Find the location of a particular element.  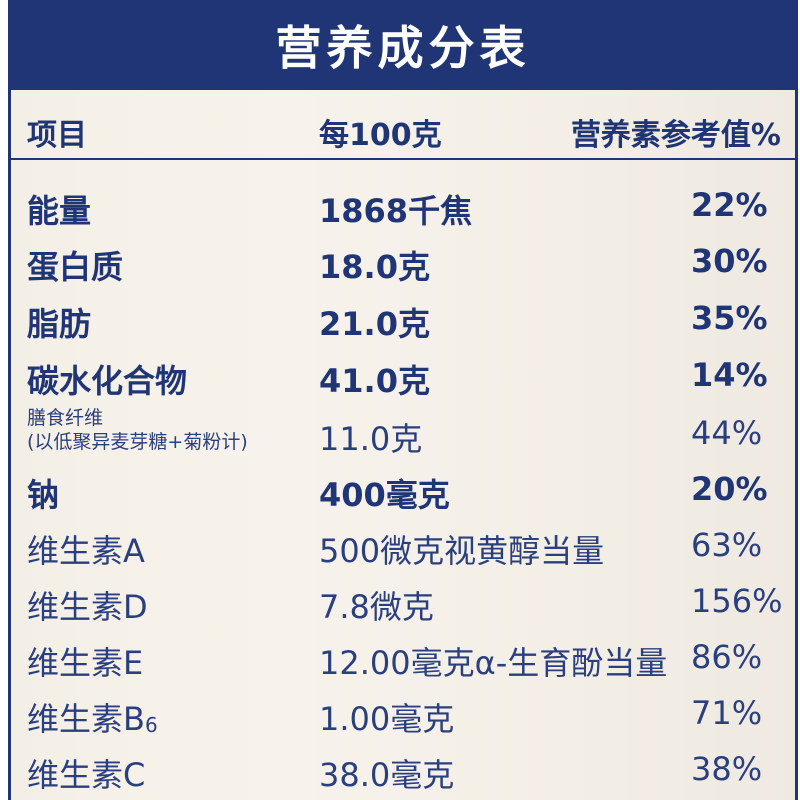

nutrient-name: 维生素C is located at coordinates (86, 775).